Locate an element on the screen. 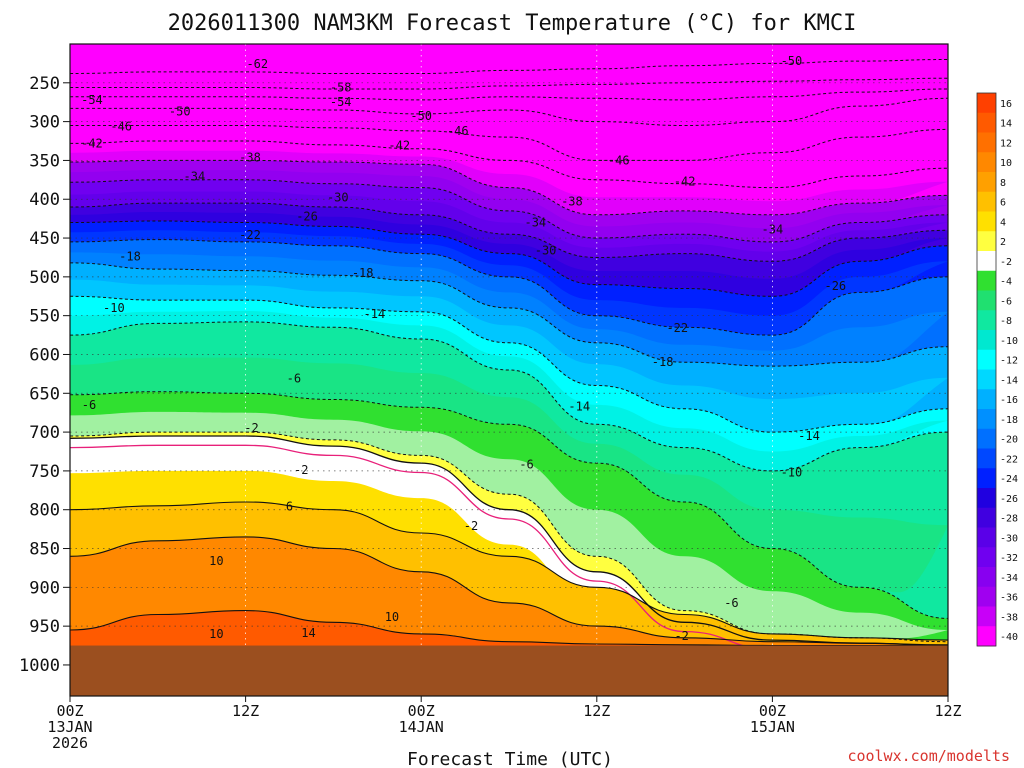 The width and height of the screenshot is (1024, 768). temp-halfband--32 is located at coordinates (509, 226).